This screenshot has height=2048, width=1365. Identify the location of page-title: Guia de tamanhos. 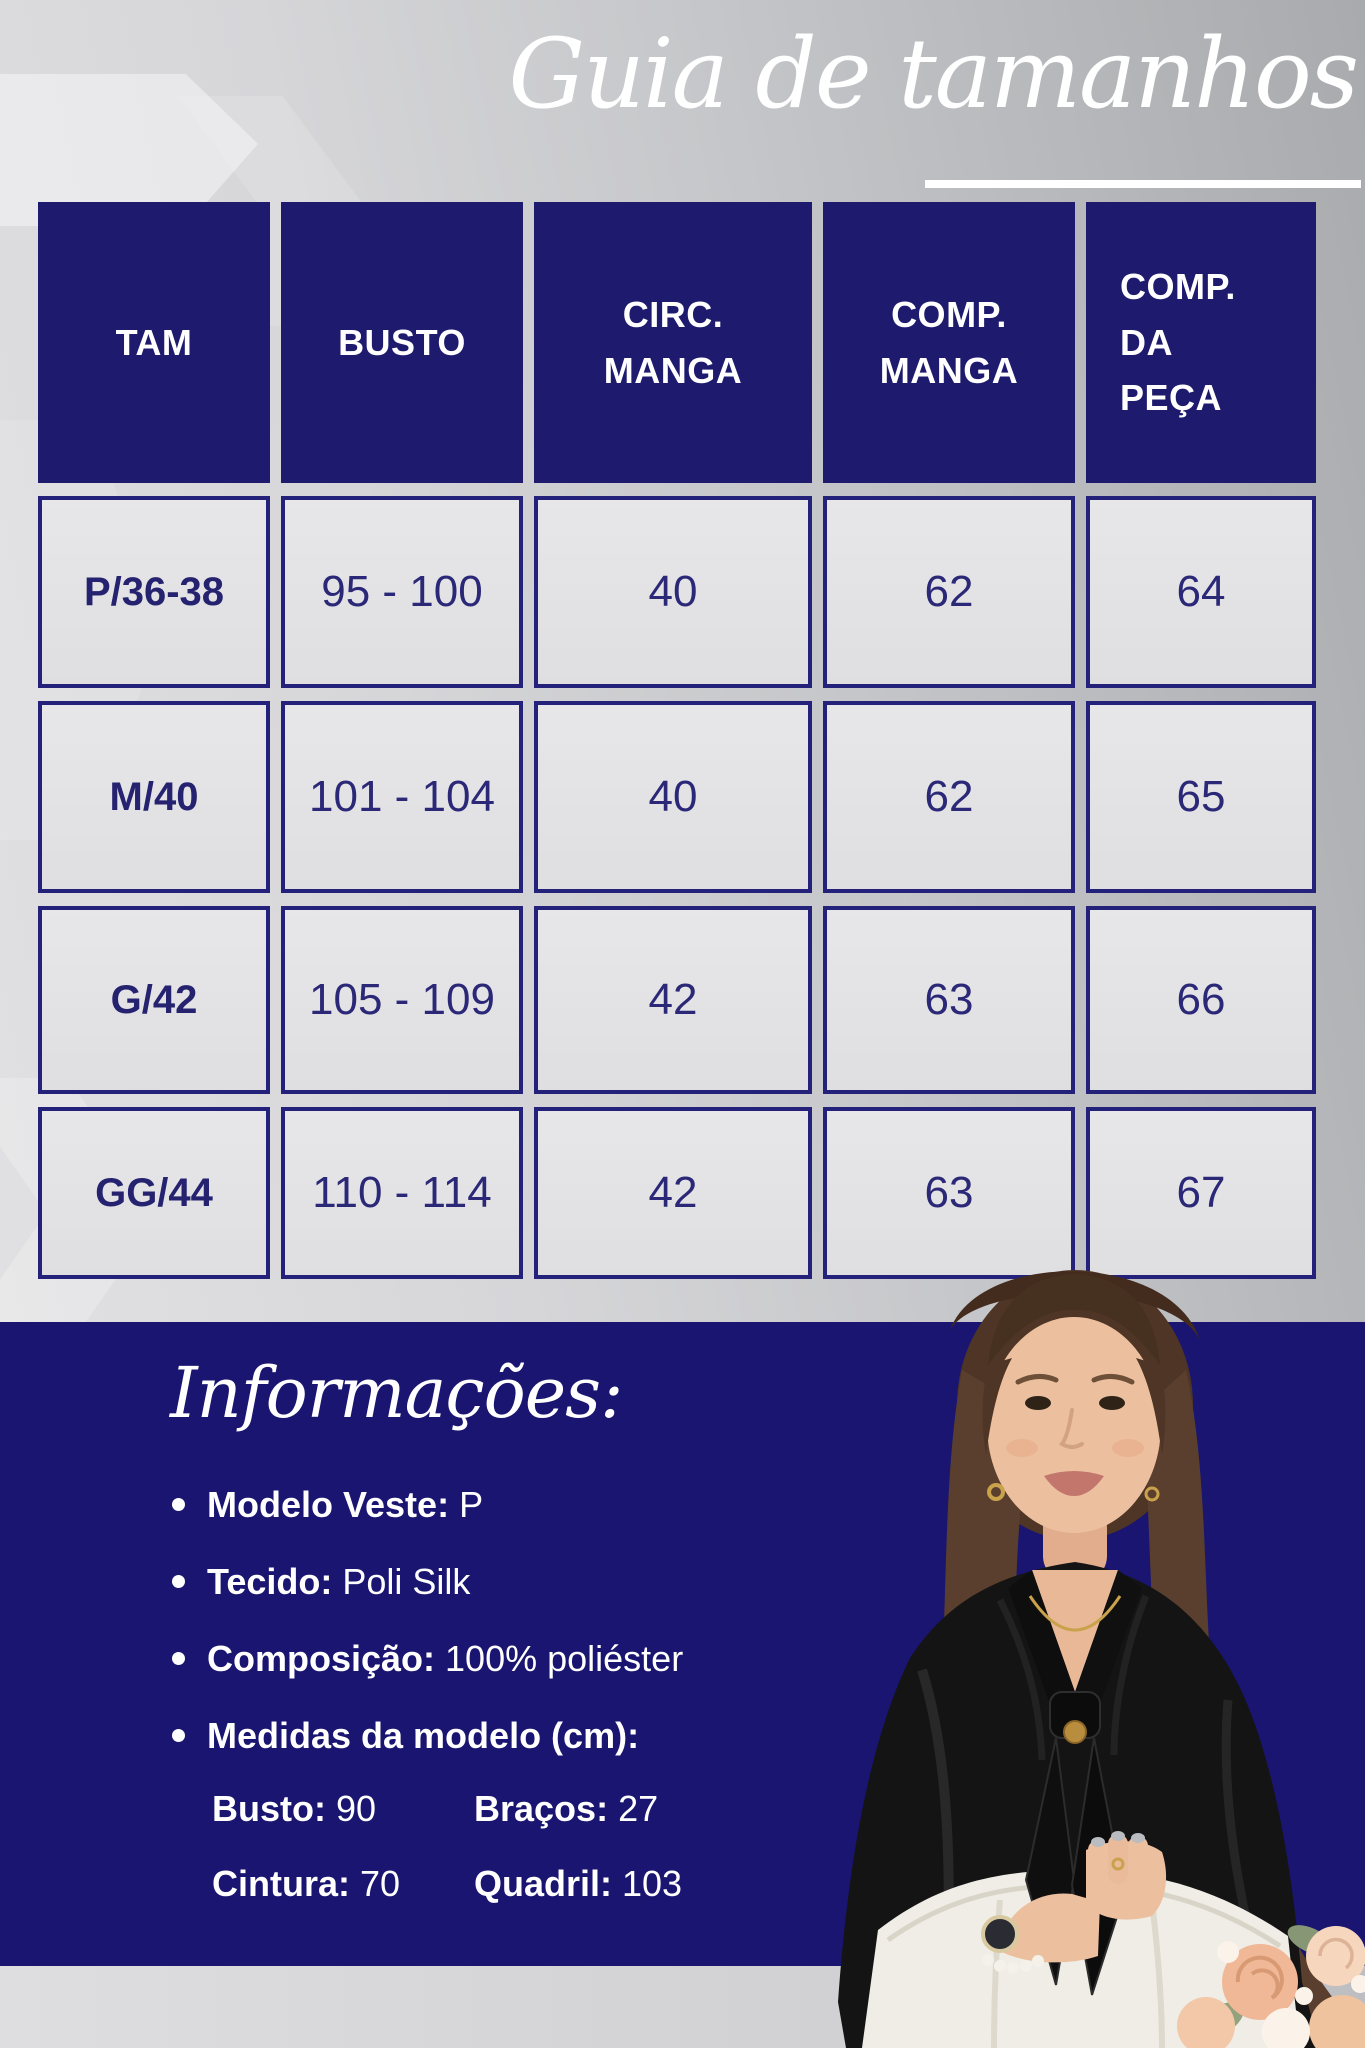
(933, 74).